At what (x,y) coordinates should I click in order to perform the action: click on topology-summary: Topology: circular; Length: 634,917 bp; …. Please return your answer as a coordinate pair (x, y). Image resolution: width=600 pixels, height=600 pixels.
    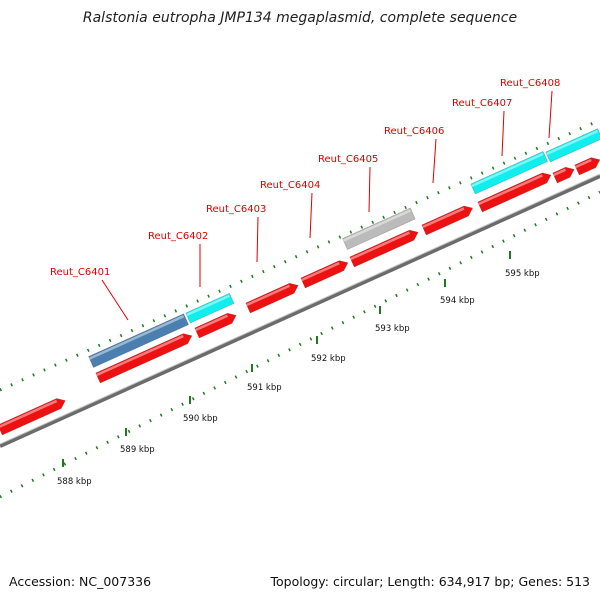
    Looking at the image, I should click on (430, 581).